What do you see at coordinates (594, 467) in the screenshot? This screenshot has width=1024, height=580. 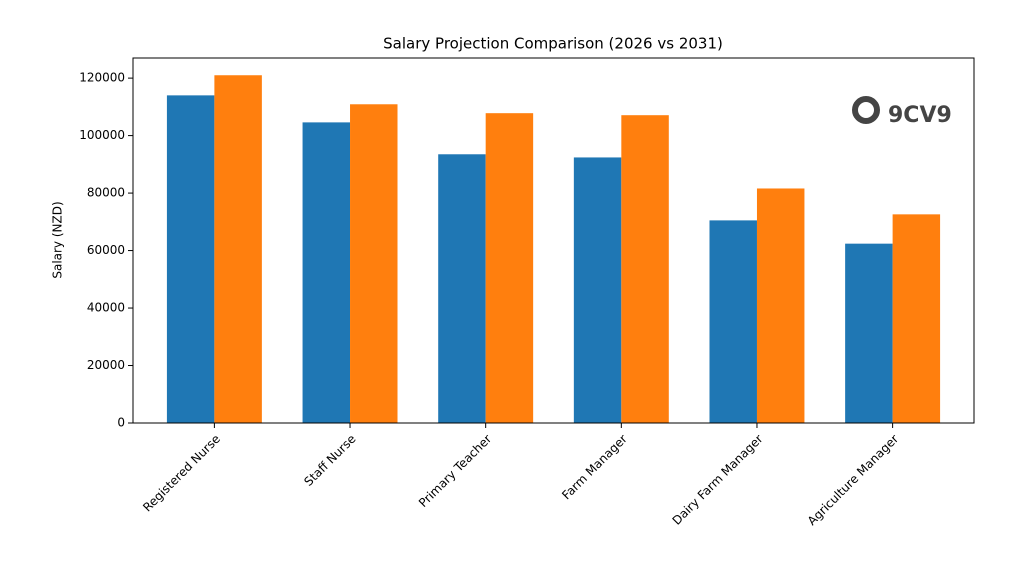 I see `x-tick-label: Farm Manager` at bounding box center [594, 467].